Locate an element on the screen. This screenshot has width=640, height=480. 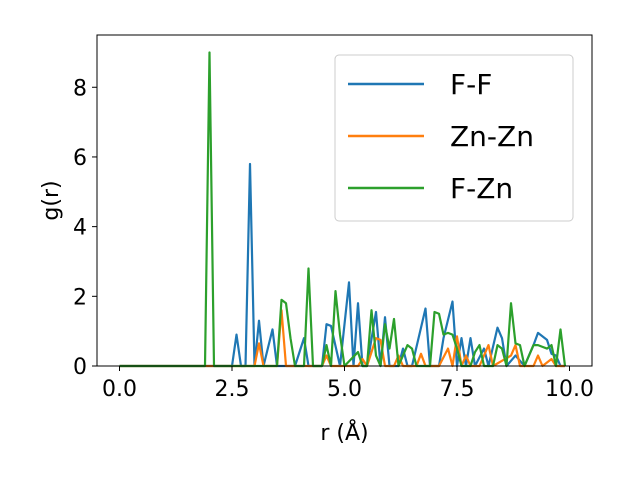
y-axis-ticks: 0 2 4 6 8 is located at coordinates (85, 228).